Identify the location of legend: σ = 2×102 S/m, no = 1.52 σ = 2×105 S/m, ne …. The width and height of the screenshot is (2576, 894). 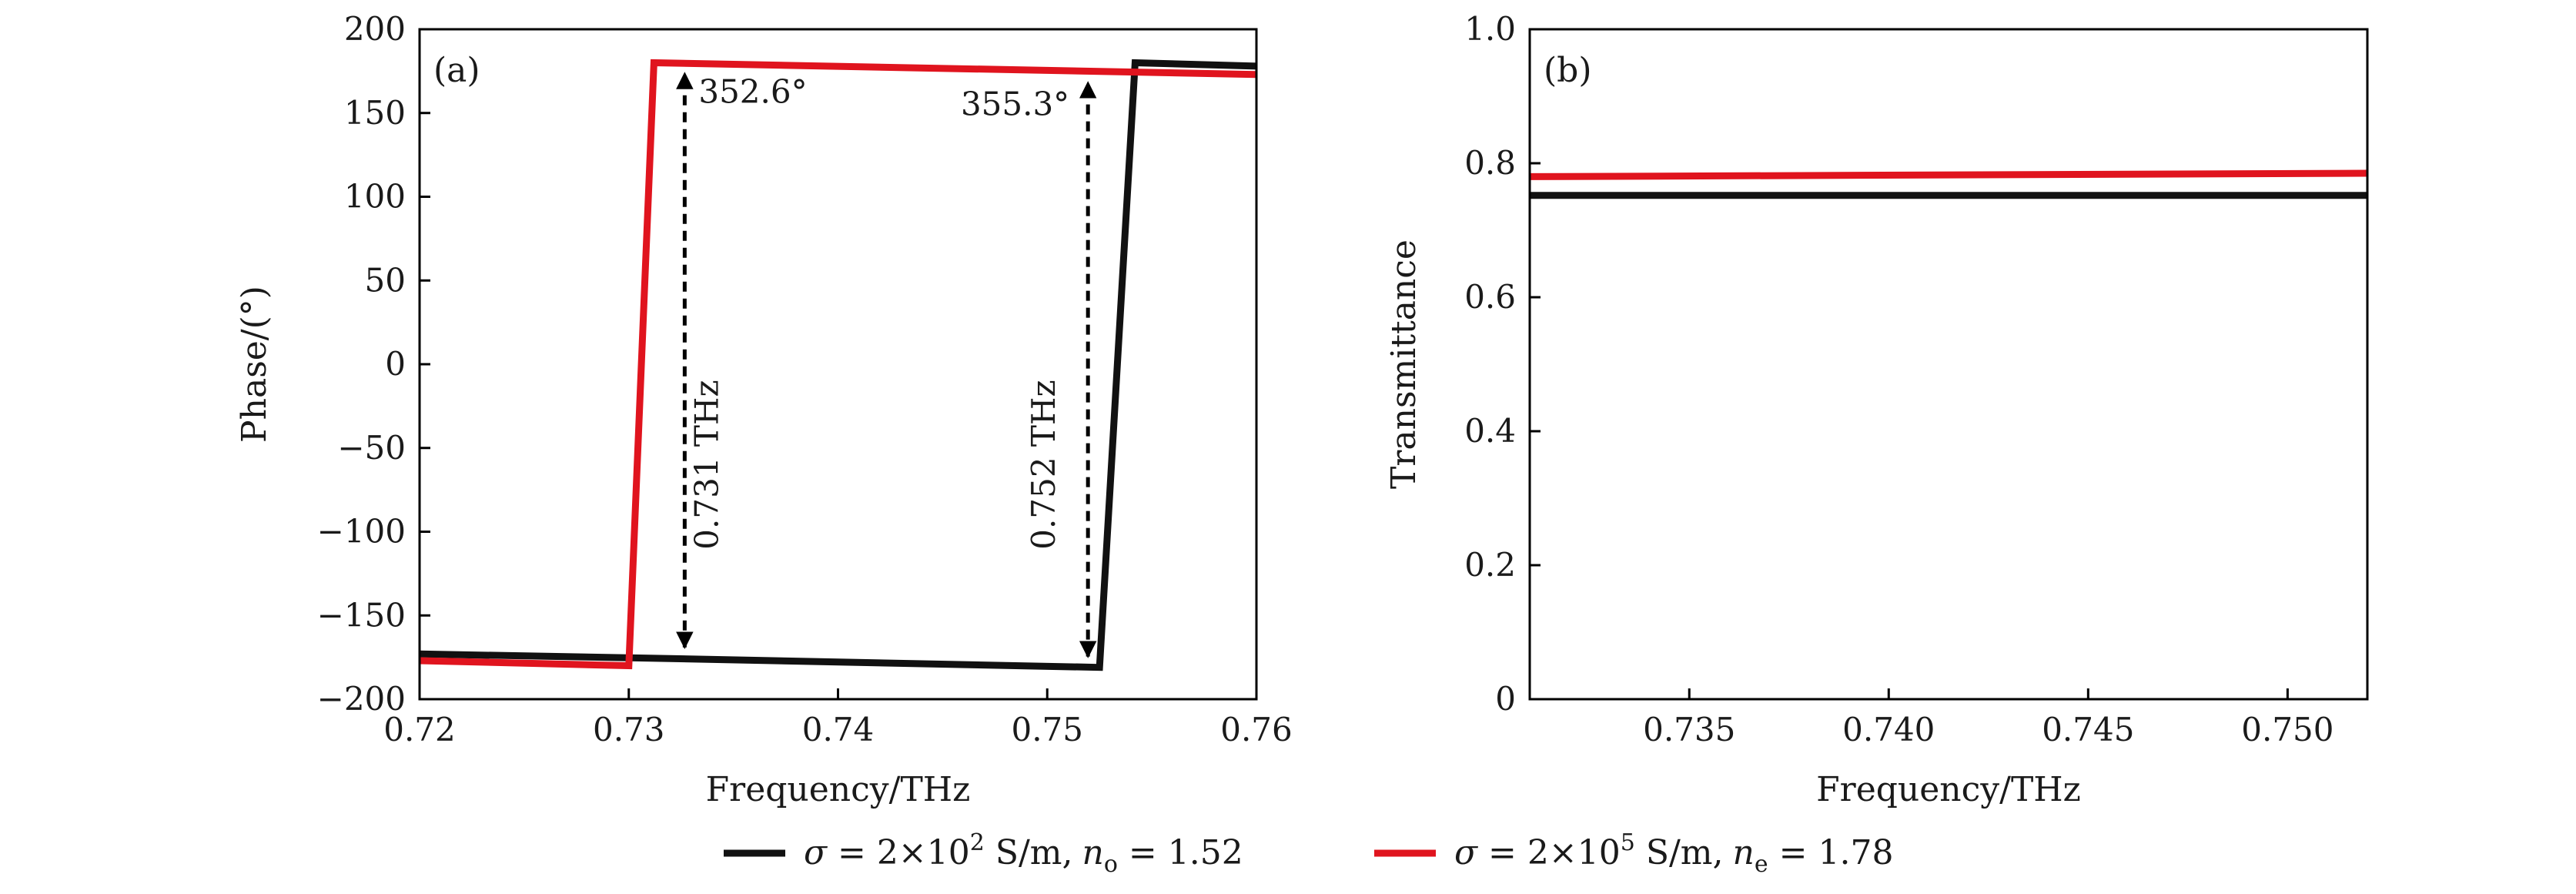
(1309, 854).